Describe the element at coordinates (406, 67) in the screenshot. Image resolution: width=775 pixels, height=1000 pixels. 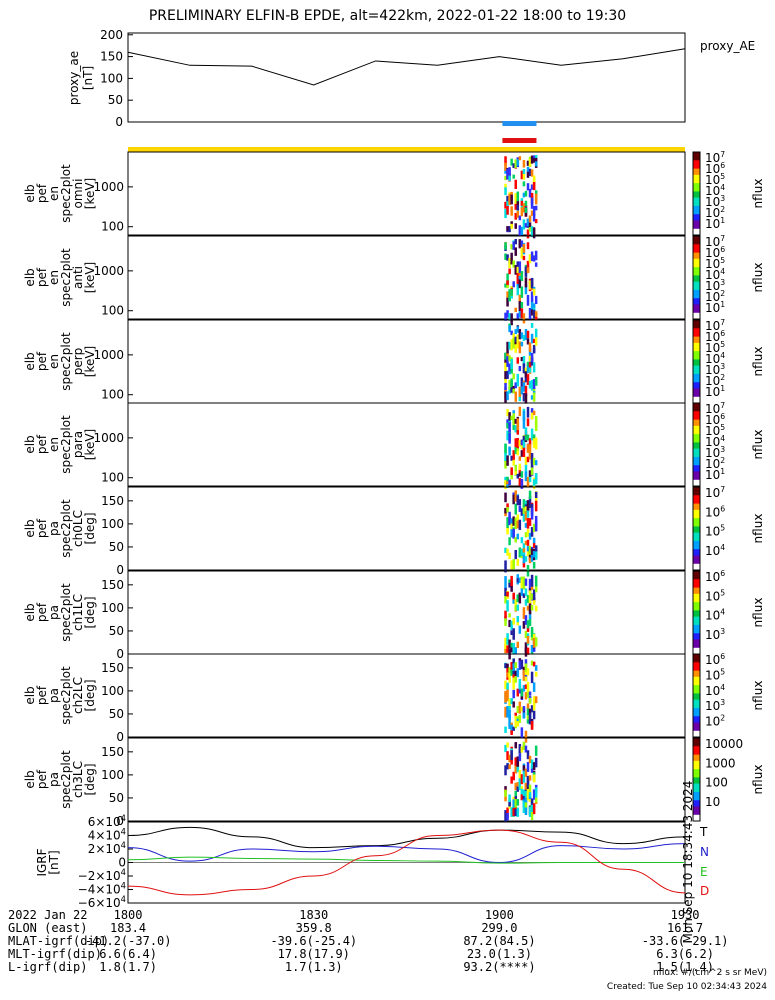
I see `proxy-ae-line` at that location.